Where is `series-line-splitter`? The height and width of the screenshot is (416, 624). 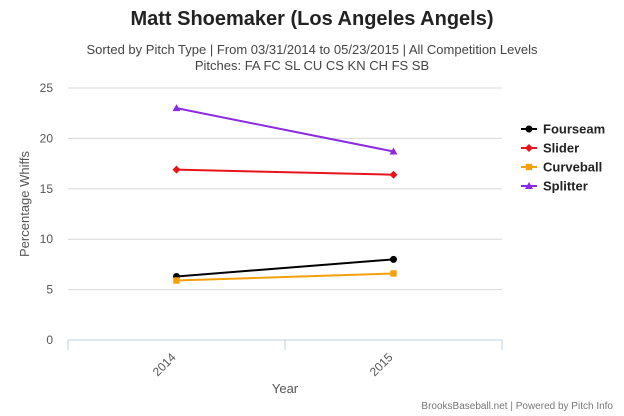
series-line-splitter is located at coordinates (285, 130).